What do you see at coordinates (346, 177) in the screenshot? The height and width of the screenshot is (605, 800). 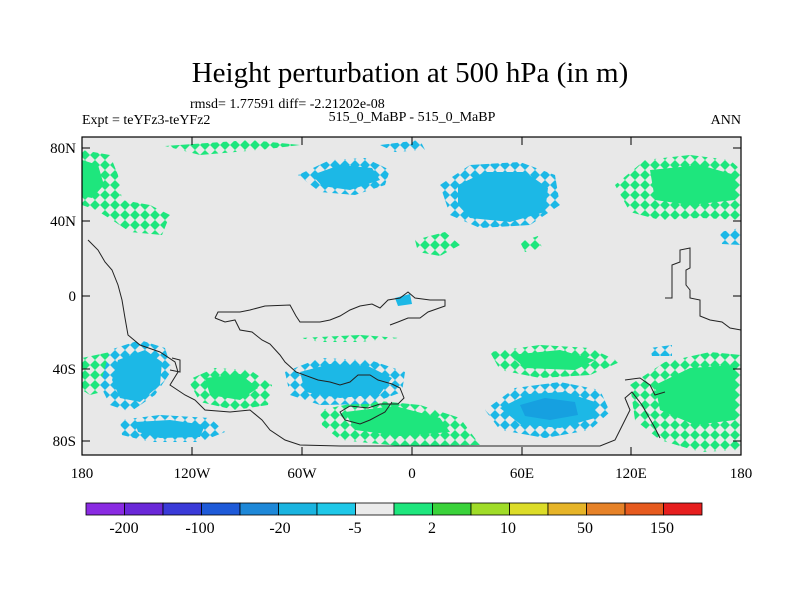 I see `negative-region-europe-solid` at bounding box center [346, 177].